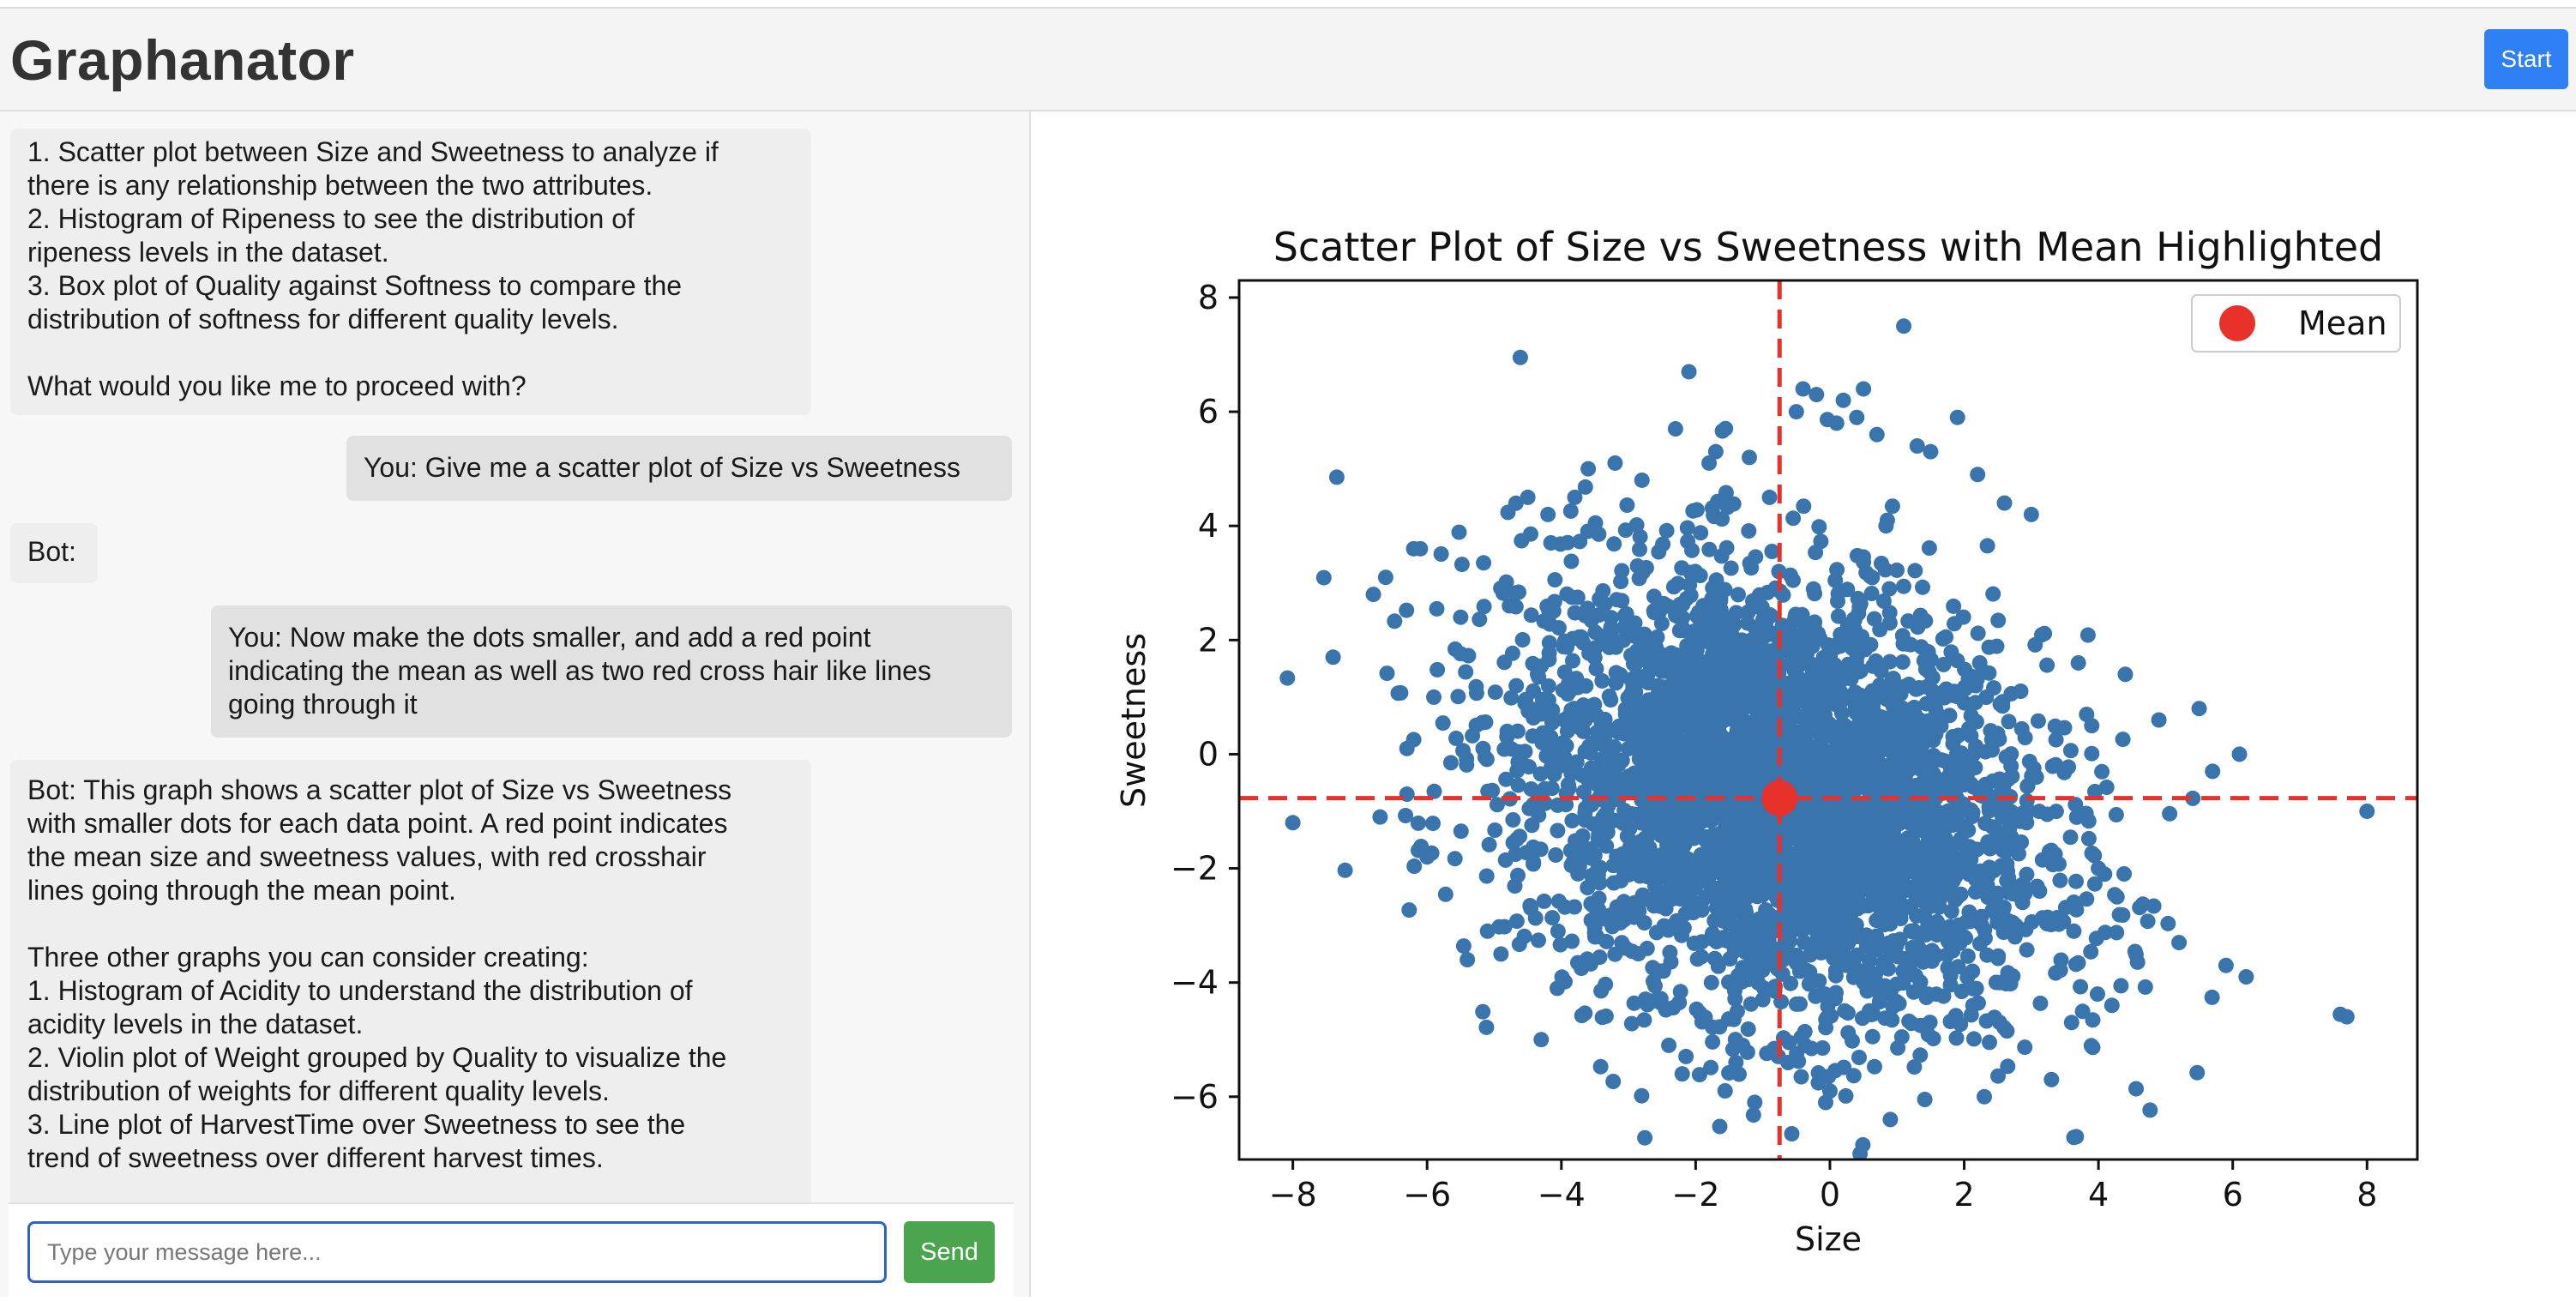 This screenshot has width=2576, height=1301. Describe the element at coordinates (1208, 754) in the screenshot. I see `y-tick-label: 0` at that location.